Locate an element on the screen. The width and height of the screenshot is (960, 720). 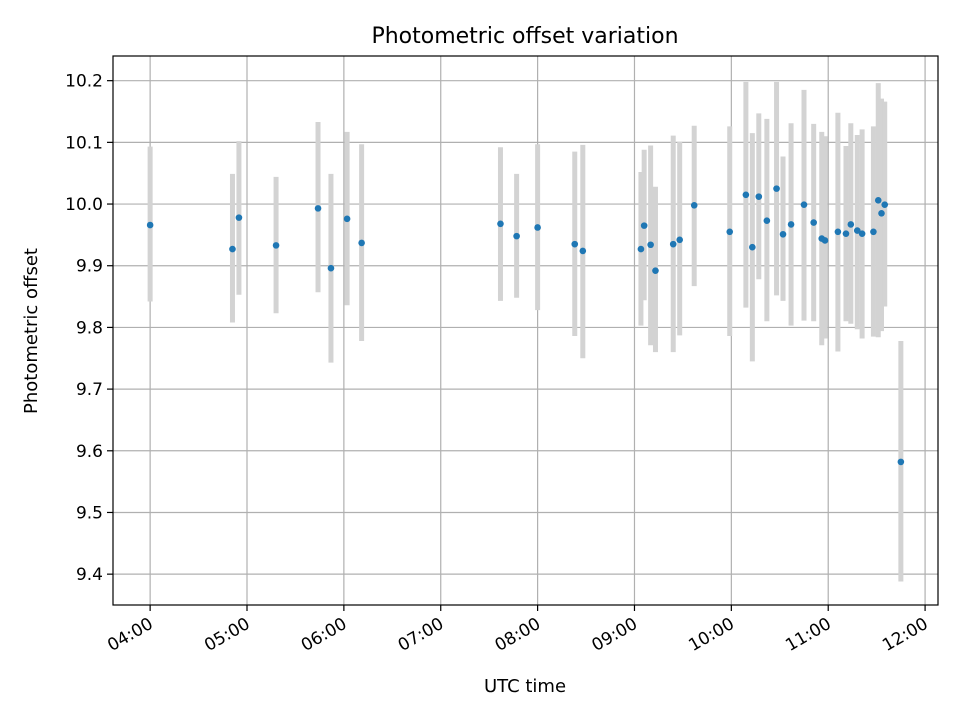
y-tick-label: 9.6 is located at coordinates (89, 452).